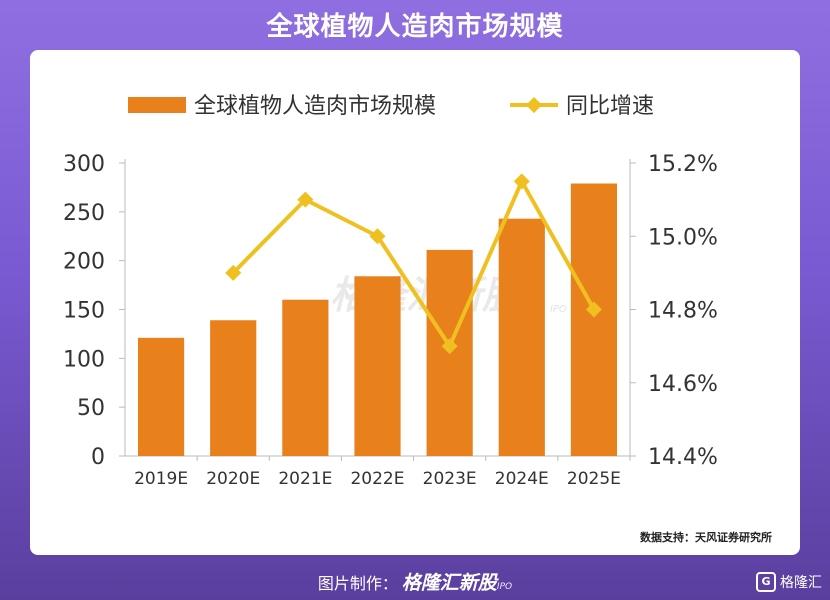  I want to click on right-tick-label: 14.8%, so click(683, 311).